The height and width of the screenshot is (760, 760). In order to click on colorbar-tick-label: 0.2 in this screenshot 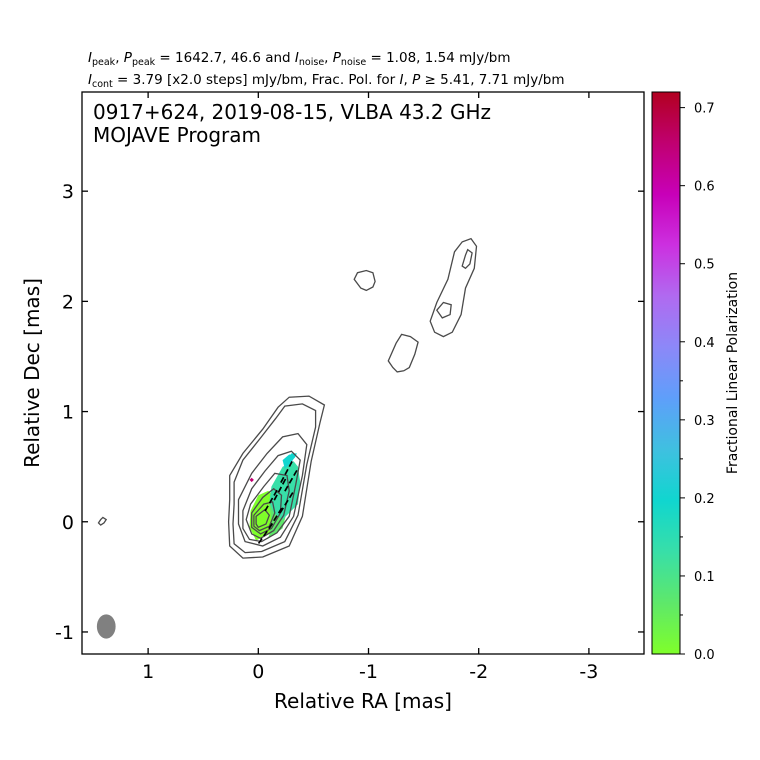, I will do `click(704, 499)`.